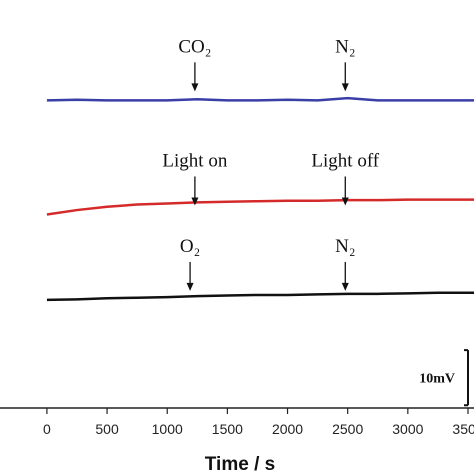 This screenshot has height=474, width=474. I want to click on x-tick-label: 2000, so click(287, 429).